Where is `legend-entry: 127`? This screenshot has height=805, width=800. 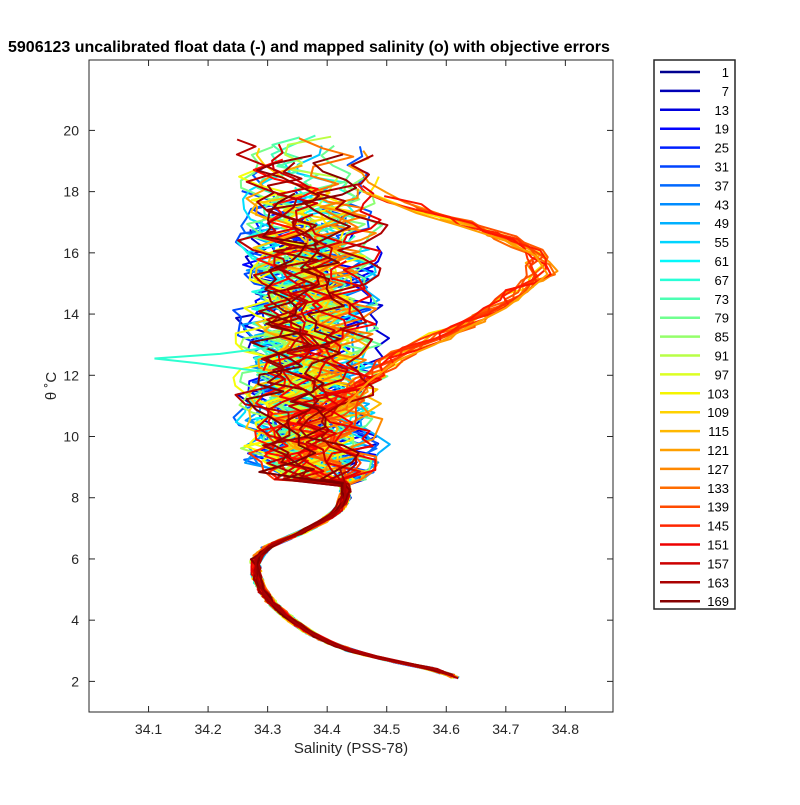 legend-entry: 127 is located at coordinates (694, 469).